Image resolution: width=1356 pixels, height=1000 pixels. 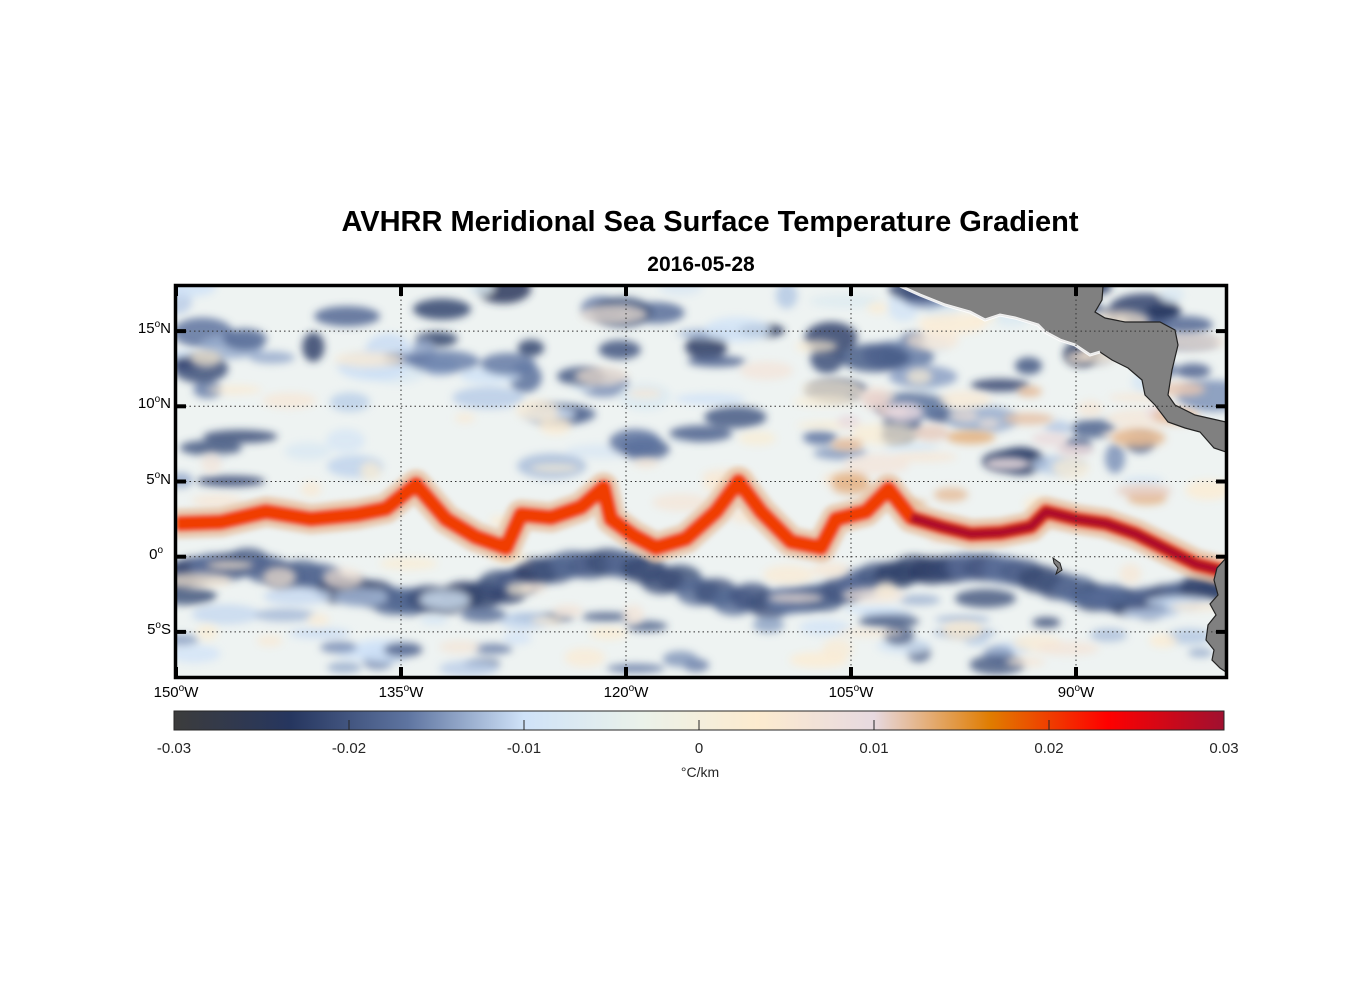 What do you see at coordinates (626, 692) in the screenshot?
I see `longitude-label: 120oW` at bounding box center [626, 692].